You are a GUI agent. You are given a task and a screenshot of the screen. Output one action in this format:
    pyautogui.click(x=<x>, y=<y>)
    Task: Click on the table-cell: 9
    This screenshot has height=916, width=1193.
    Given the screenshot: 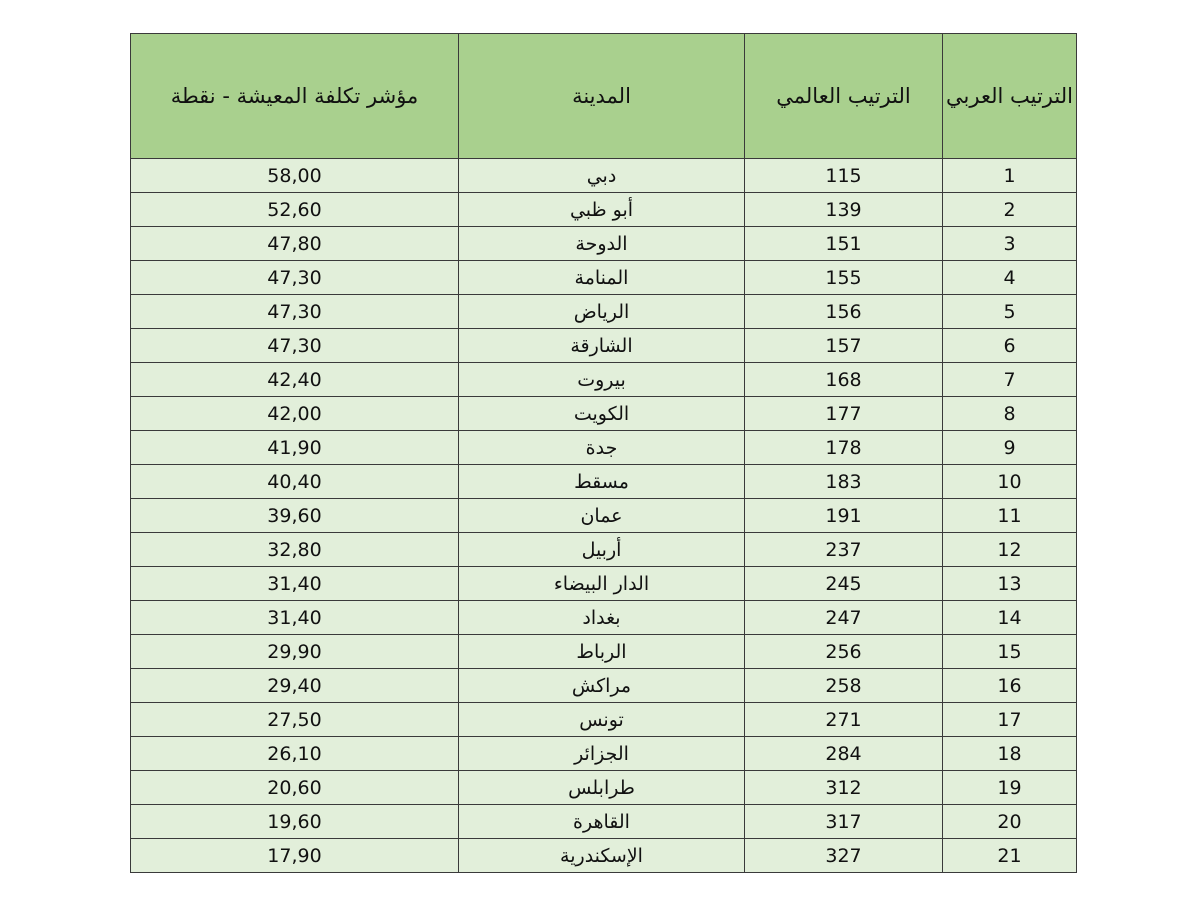 What is the action you would take?
    pyautogui.click(x=1009, y=447)
    